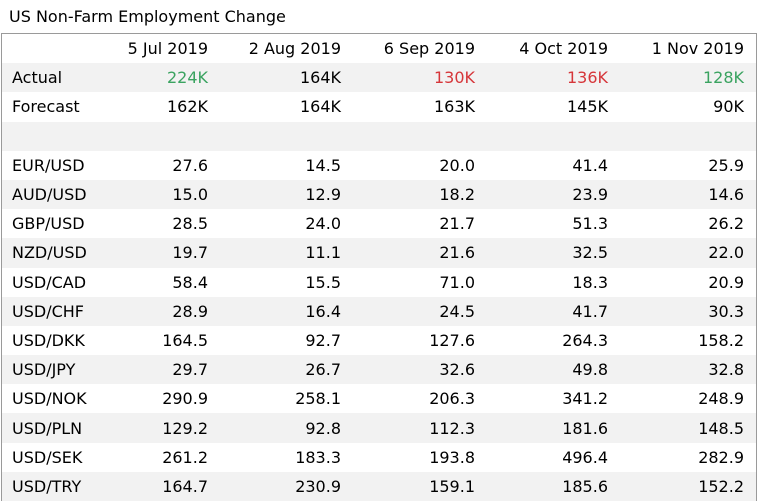 The height and width of the screenshot is (503, 758). I want to click on column-header: 1 Nov 2019, so click(697, 49).